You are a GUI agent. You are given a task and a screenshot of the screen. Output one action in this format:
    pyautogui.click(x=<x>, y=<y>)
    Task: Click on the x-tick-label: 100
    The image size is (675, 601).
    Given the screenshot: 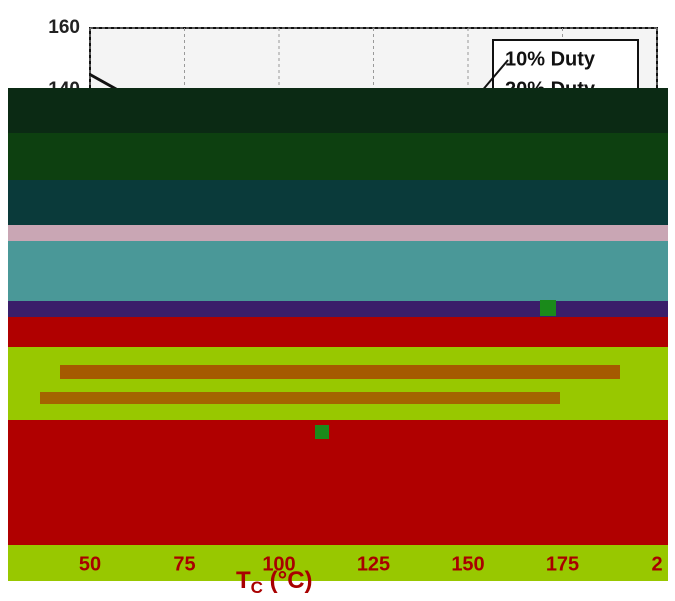 What is the action you would take?
    pyautogui.click(x=278, y=564)
    